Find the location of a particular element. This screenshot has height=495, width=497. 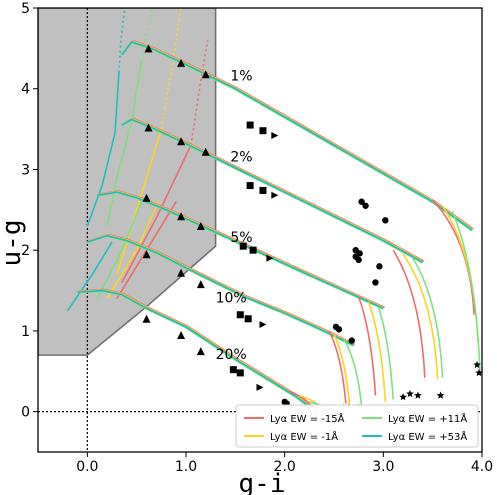

x-axis-label: g-i is located at coordinates (262, 482).